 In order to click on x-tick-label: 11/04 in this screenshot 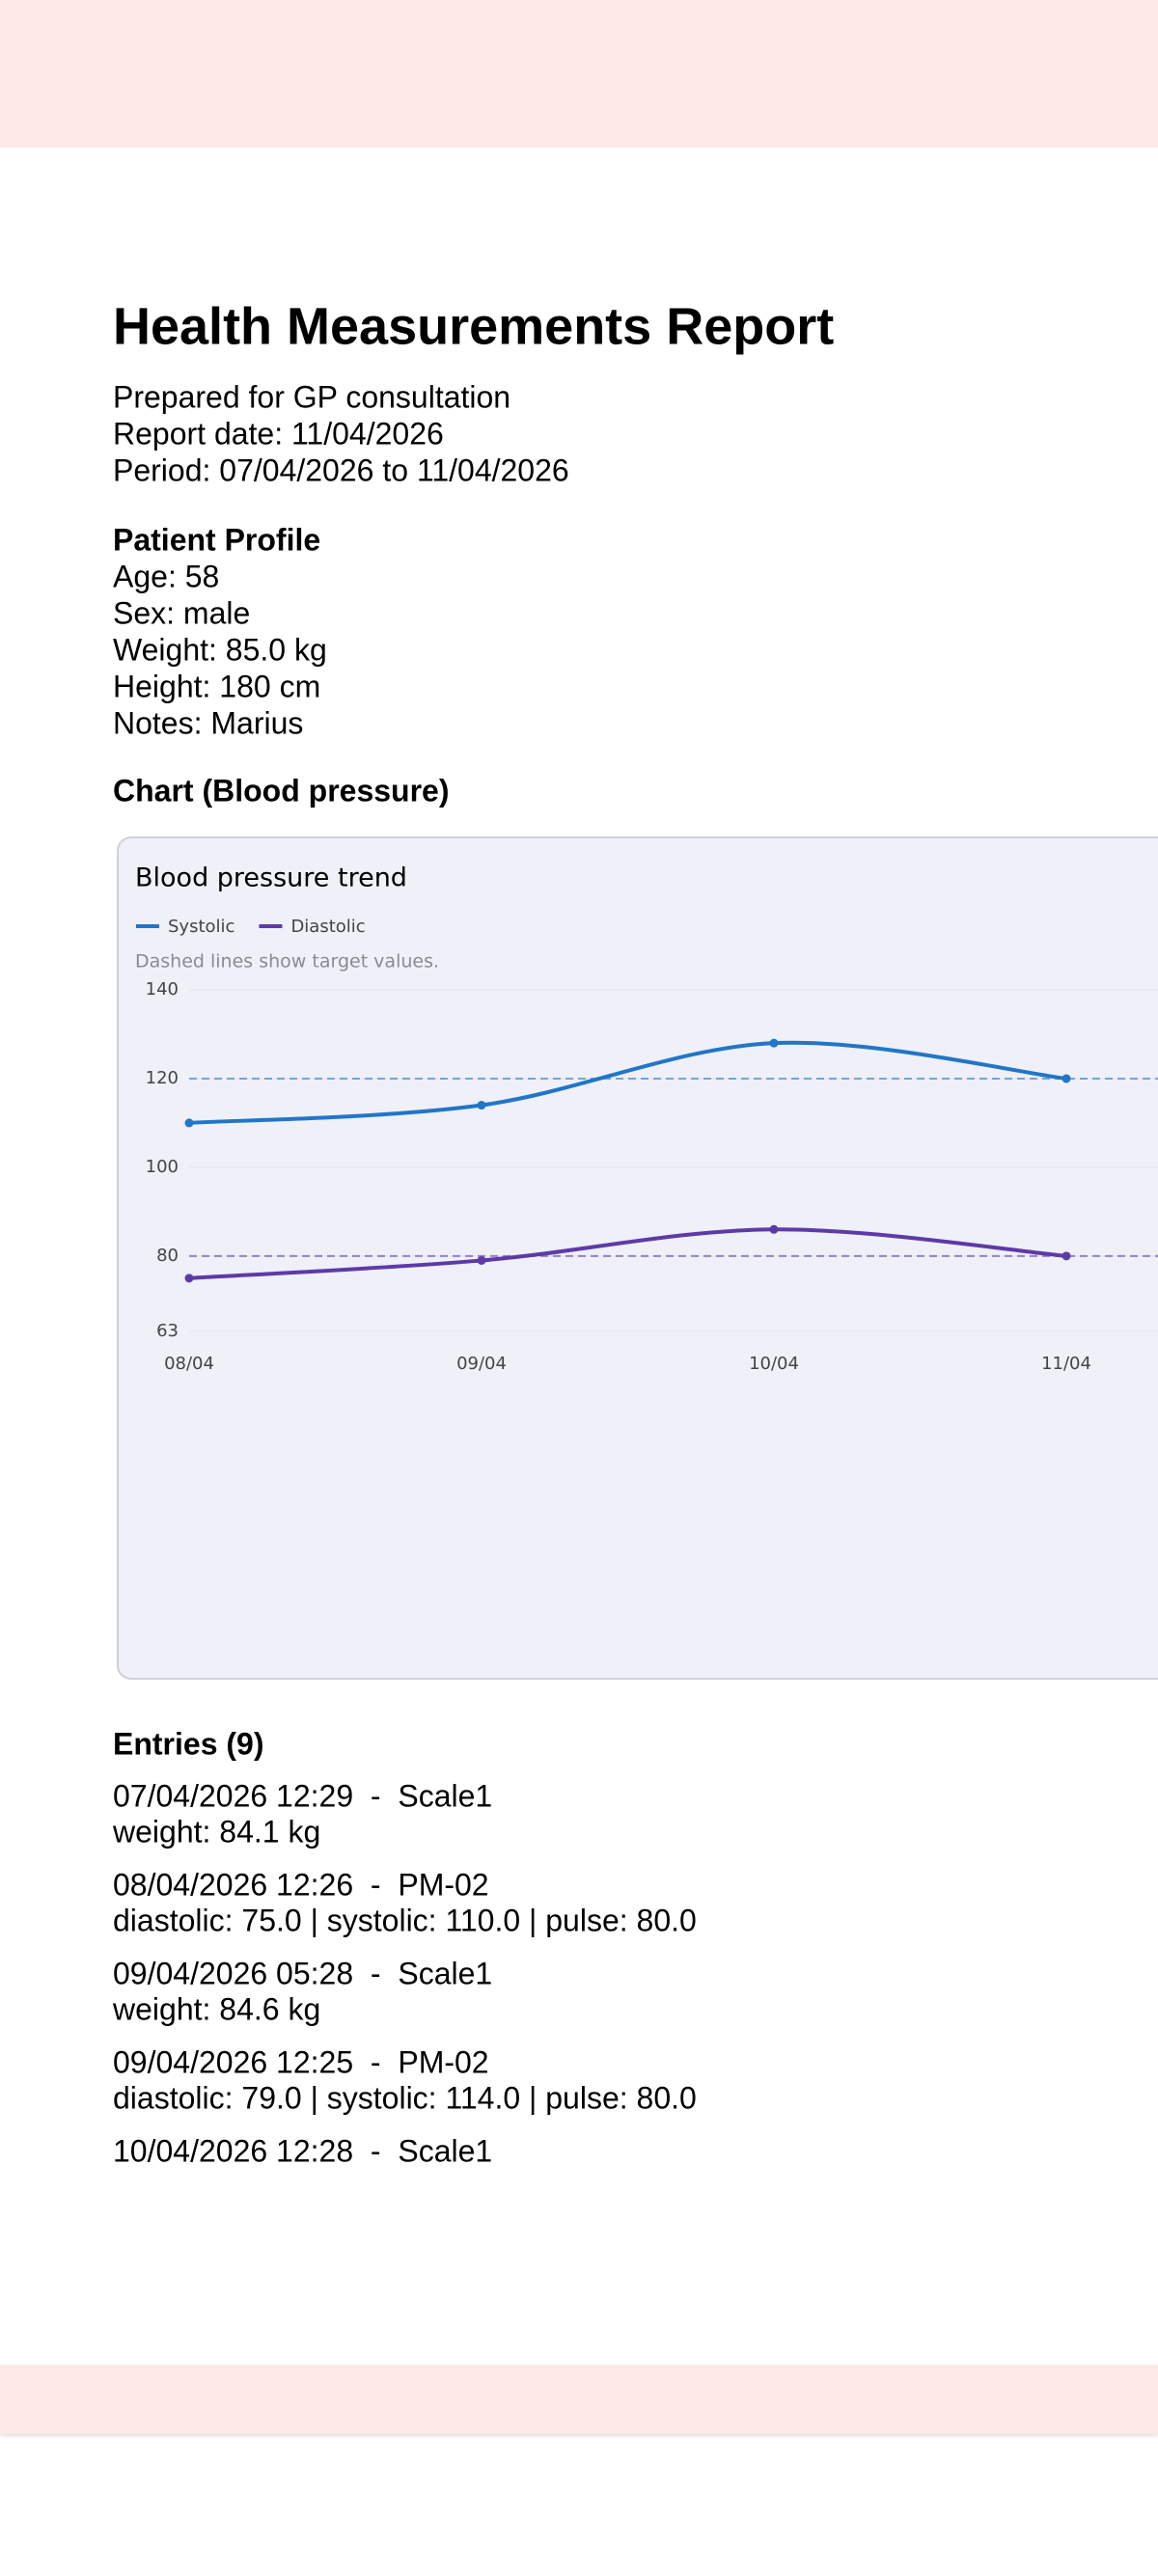, I will do `click(1066, 1364)`.